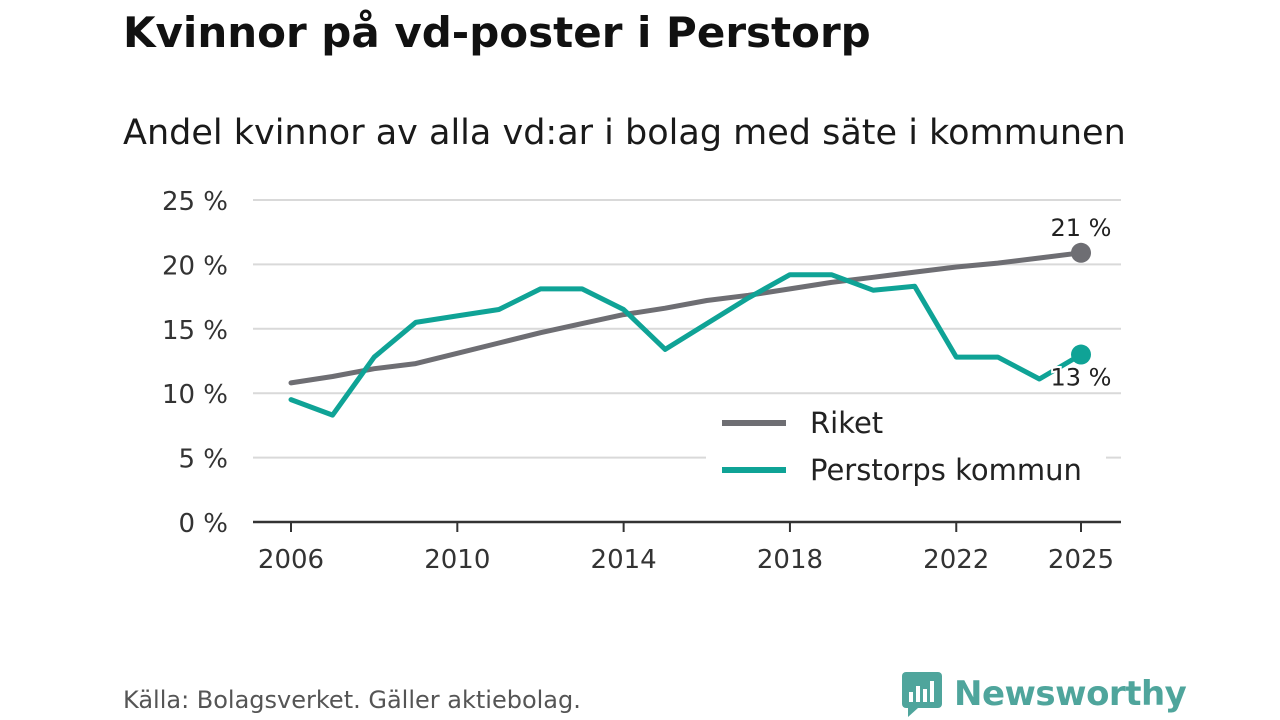 The image size is (1280, 720). I want to click on y-tick-label-20: 20 %, so click(195, 266).